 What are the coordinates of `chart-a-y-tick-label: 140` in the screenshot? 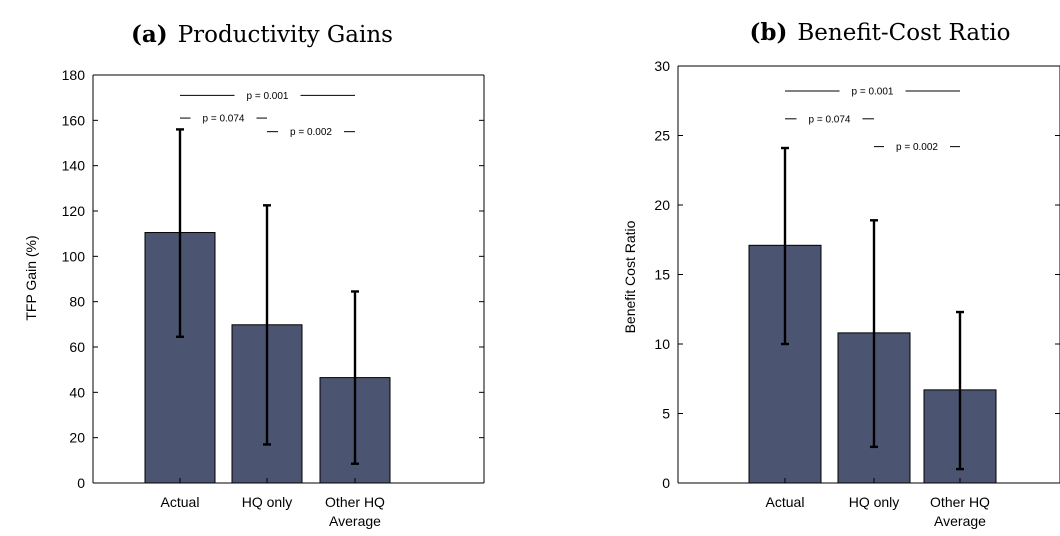 It's located at (74, 166).